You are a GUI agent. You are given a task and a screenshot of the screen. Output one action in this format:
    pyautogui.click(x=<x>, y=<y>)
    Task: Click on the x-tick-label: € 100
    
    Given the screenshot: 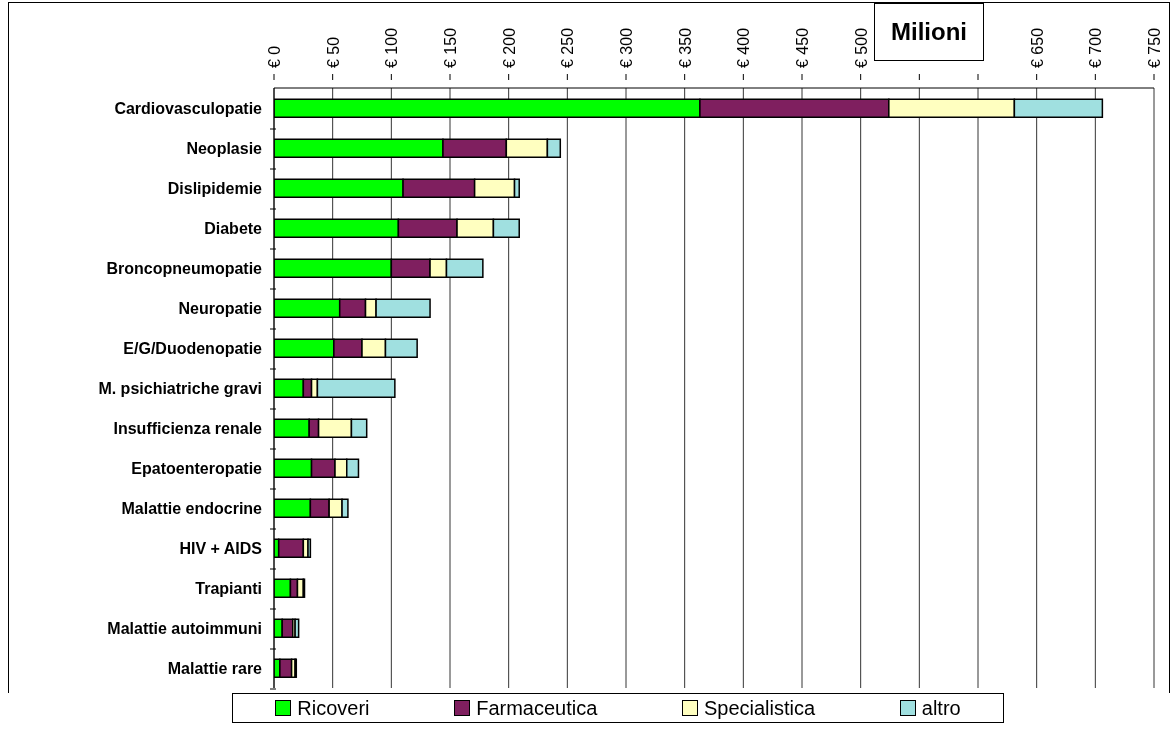 What is the action you would take?
    pyautogui.click(x=392, y=47)
    